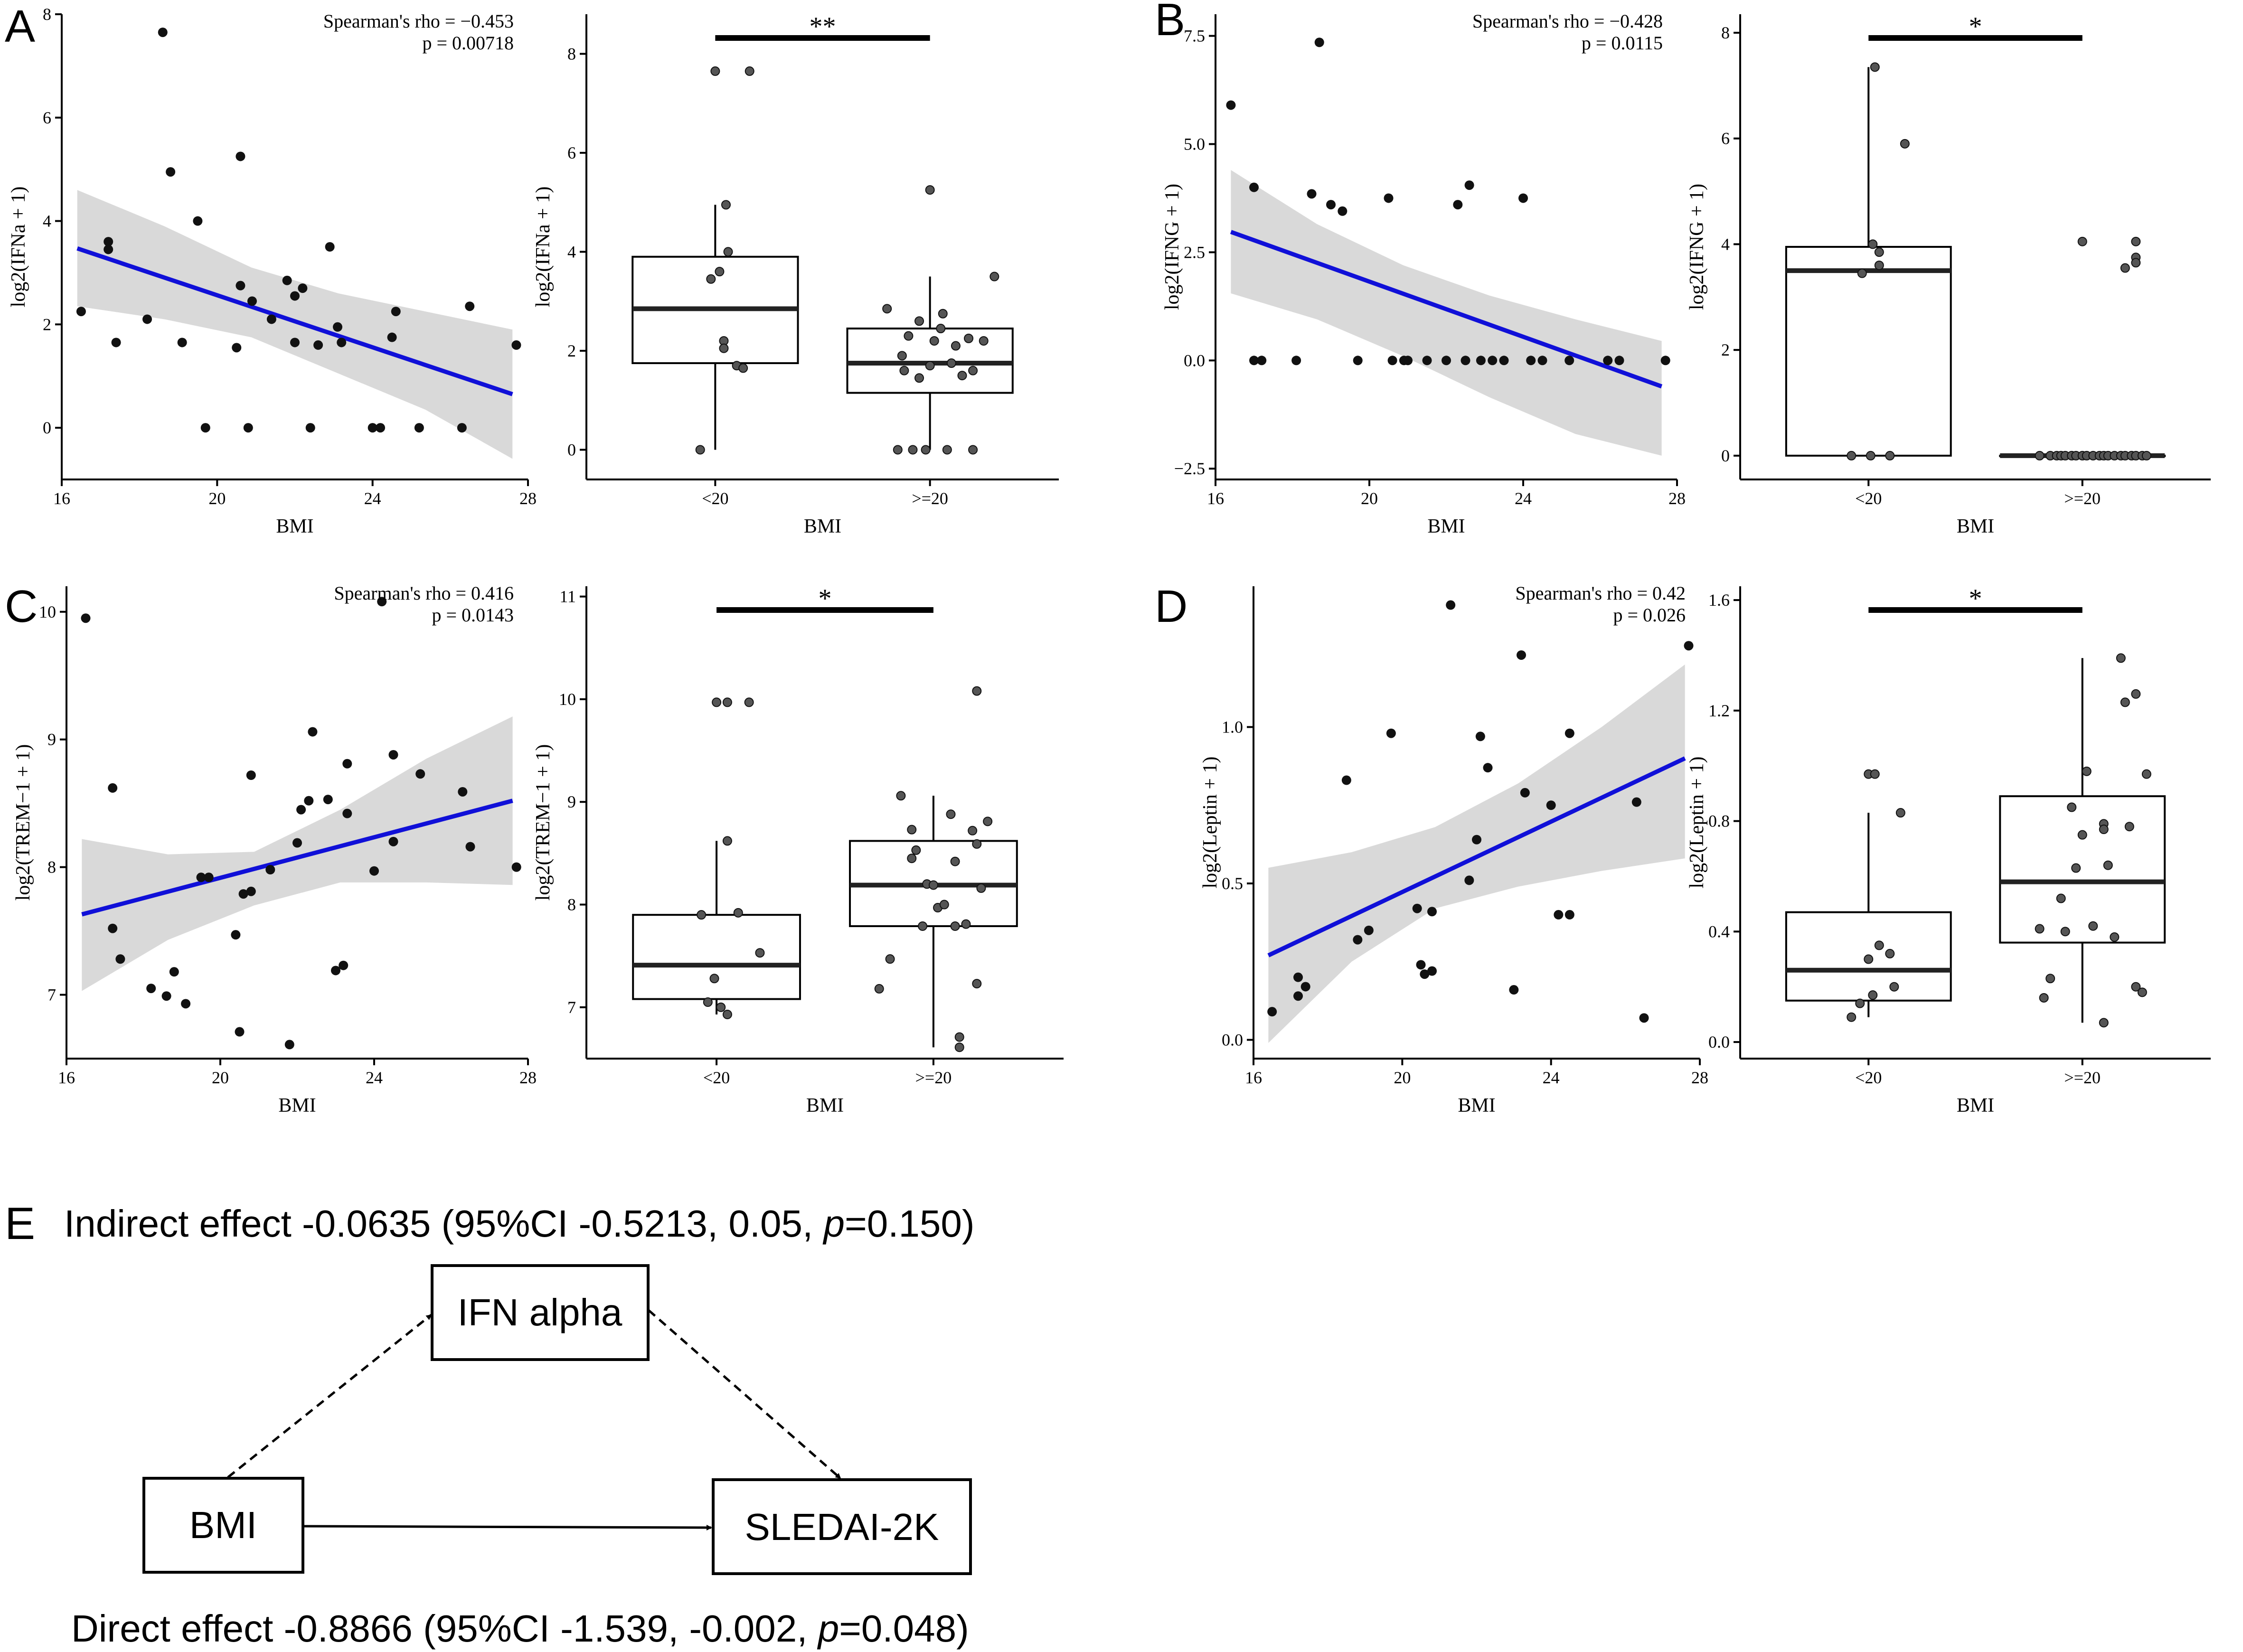 This screenshot has width=2243, height=1652. What do you see at coordinates (47, 117) in the screenshot?
I see `y-tick-label: 6` at bounding box center [47, 117].